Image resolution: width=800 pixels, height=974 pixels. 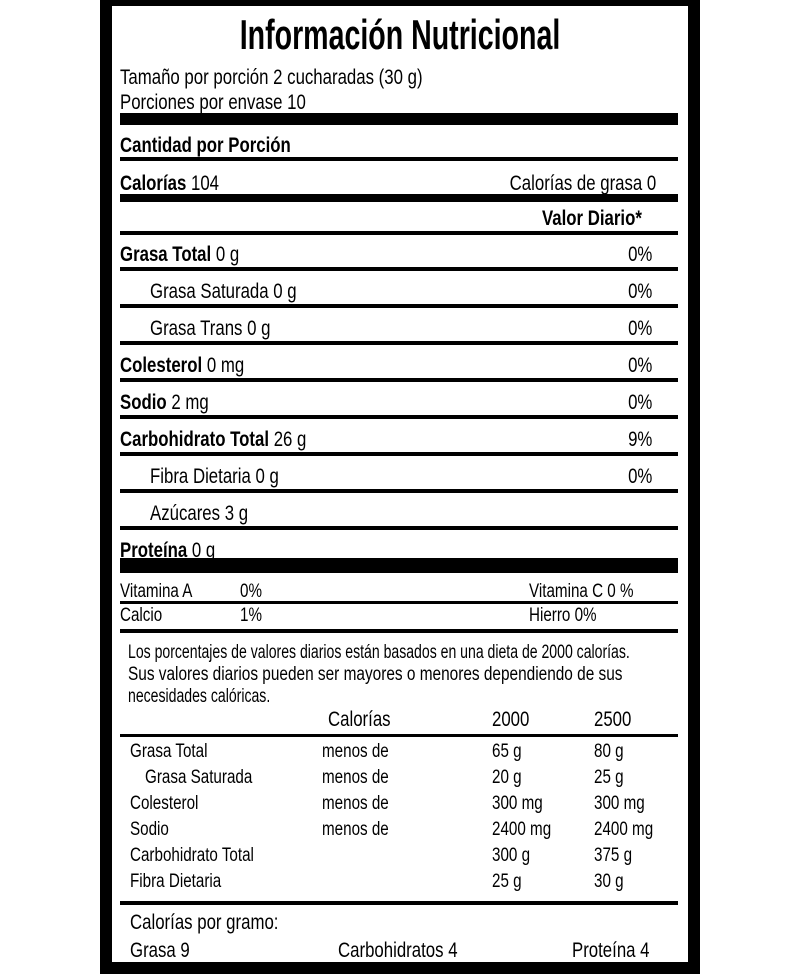 I want to click on nutrient-row: Azúcares 3 g, so click(x=199, y=513).